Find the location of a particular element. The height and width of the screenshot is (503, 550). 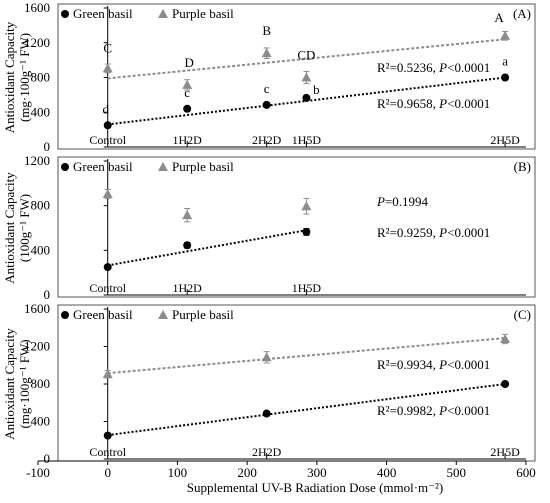

stat-annotation: R²=0.9982, P<0.0001 is located at coordinates (433, 410).